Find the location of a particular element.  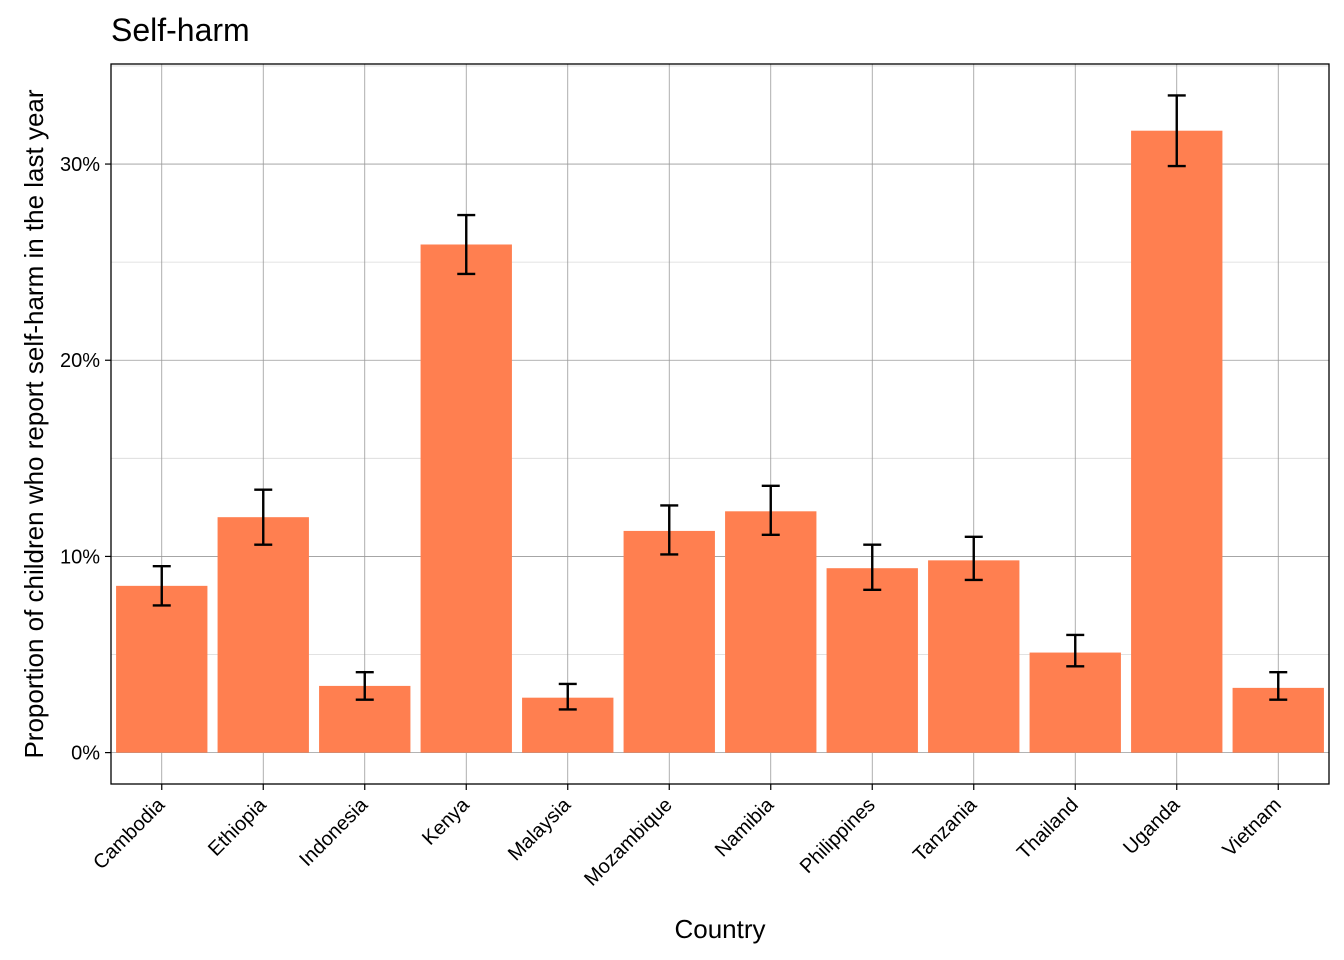

error-bar-uganda is located at coordinates (1176, 131).